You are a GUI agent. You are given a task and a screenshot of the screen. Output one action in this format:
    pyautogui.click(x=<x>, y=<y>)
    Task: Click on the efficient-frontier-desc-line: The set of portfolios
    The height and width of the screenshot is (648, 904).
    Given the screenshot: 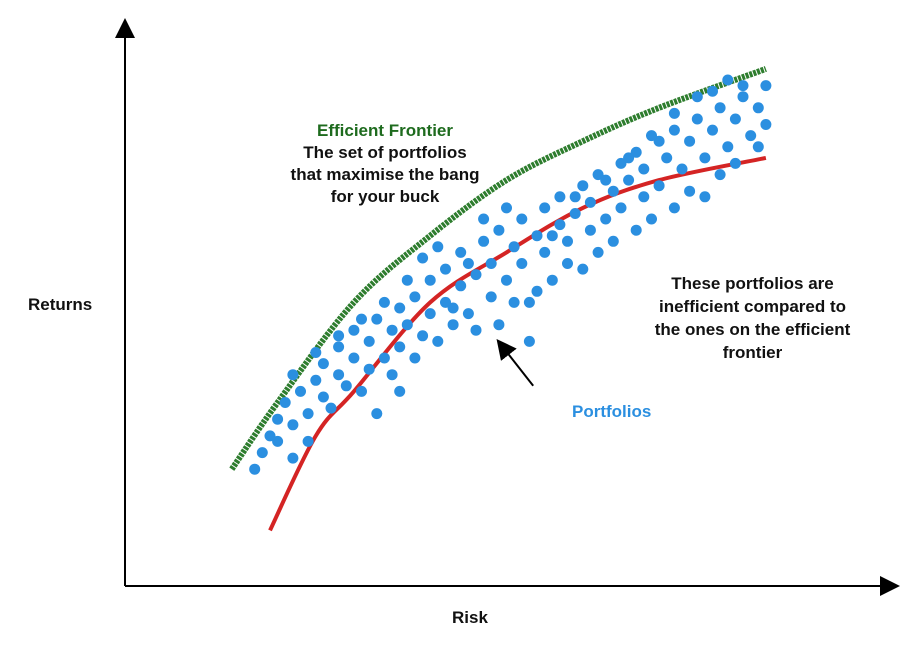 What is the action you would take?
    pyautogui.click(x=385, y=152)
    